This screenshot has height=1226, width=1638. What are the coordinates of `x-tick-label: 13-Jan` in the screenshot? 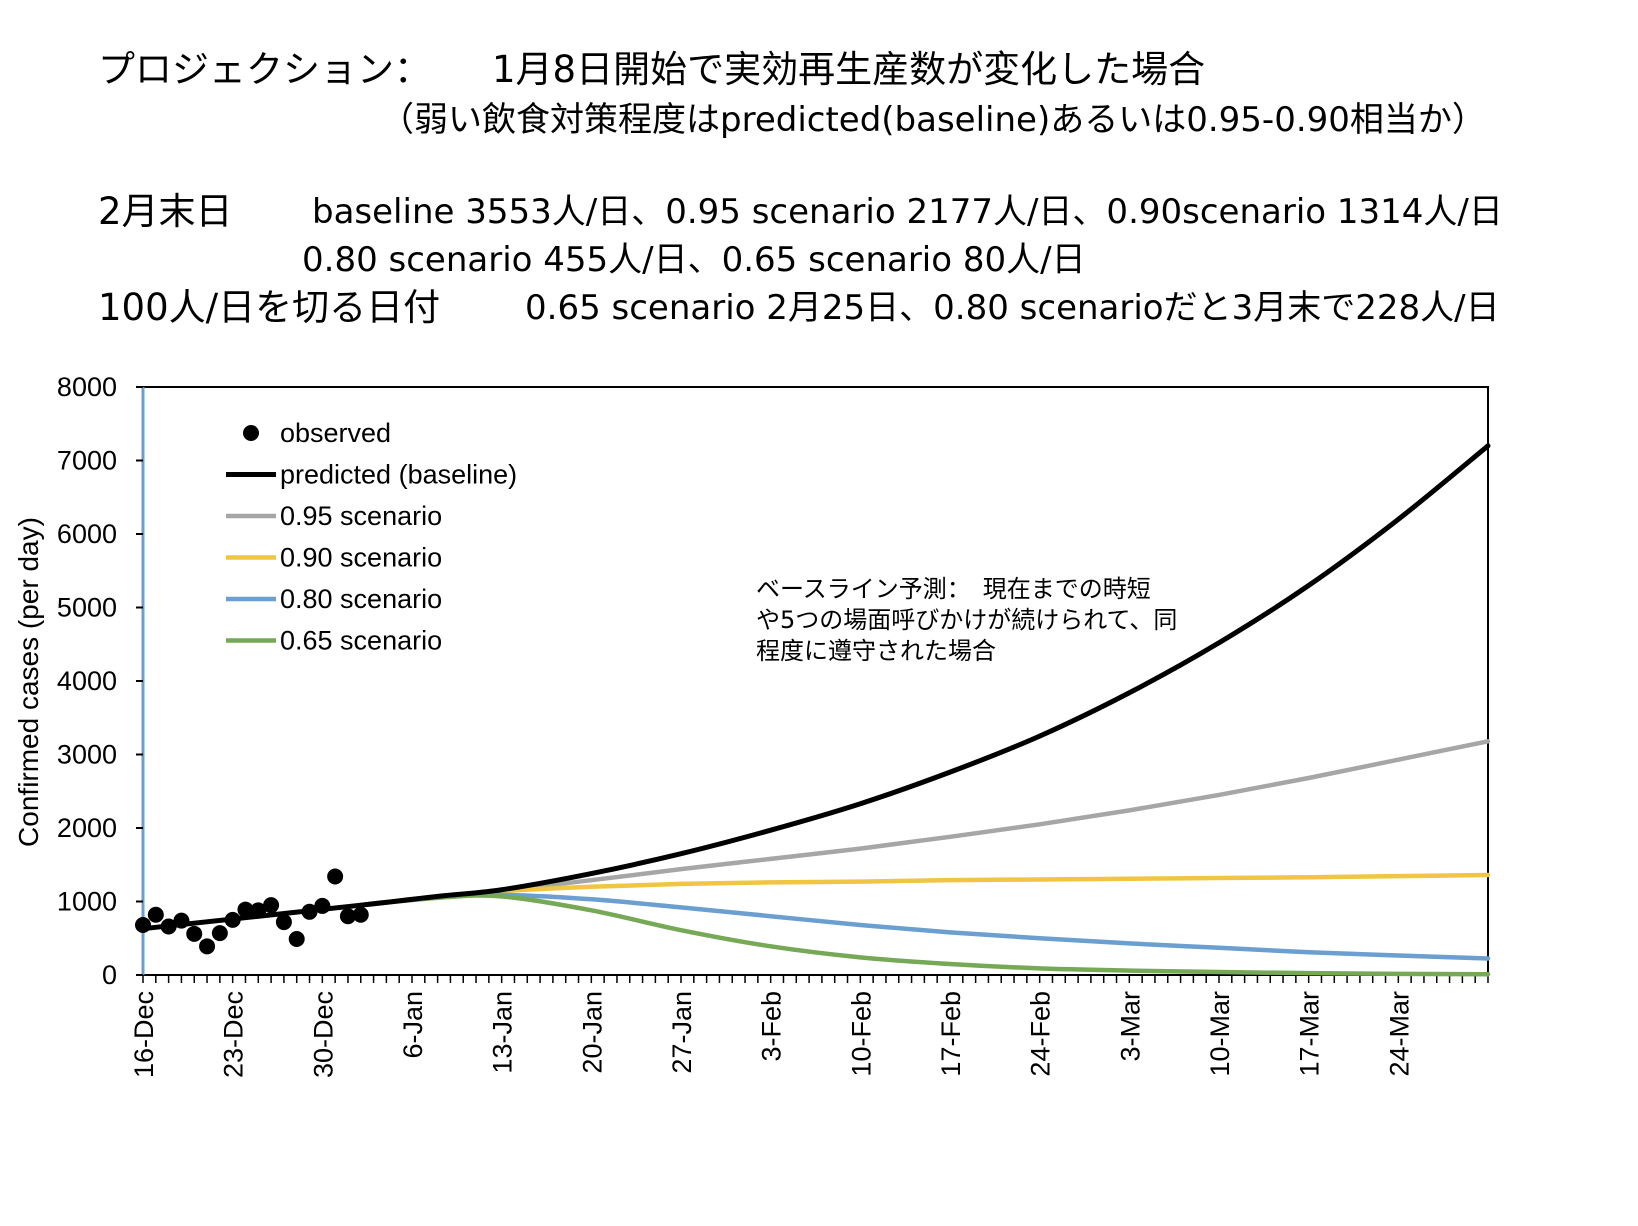 It's located at (503, 1032).